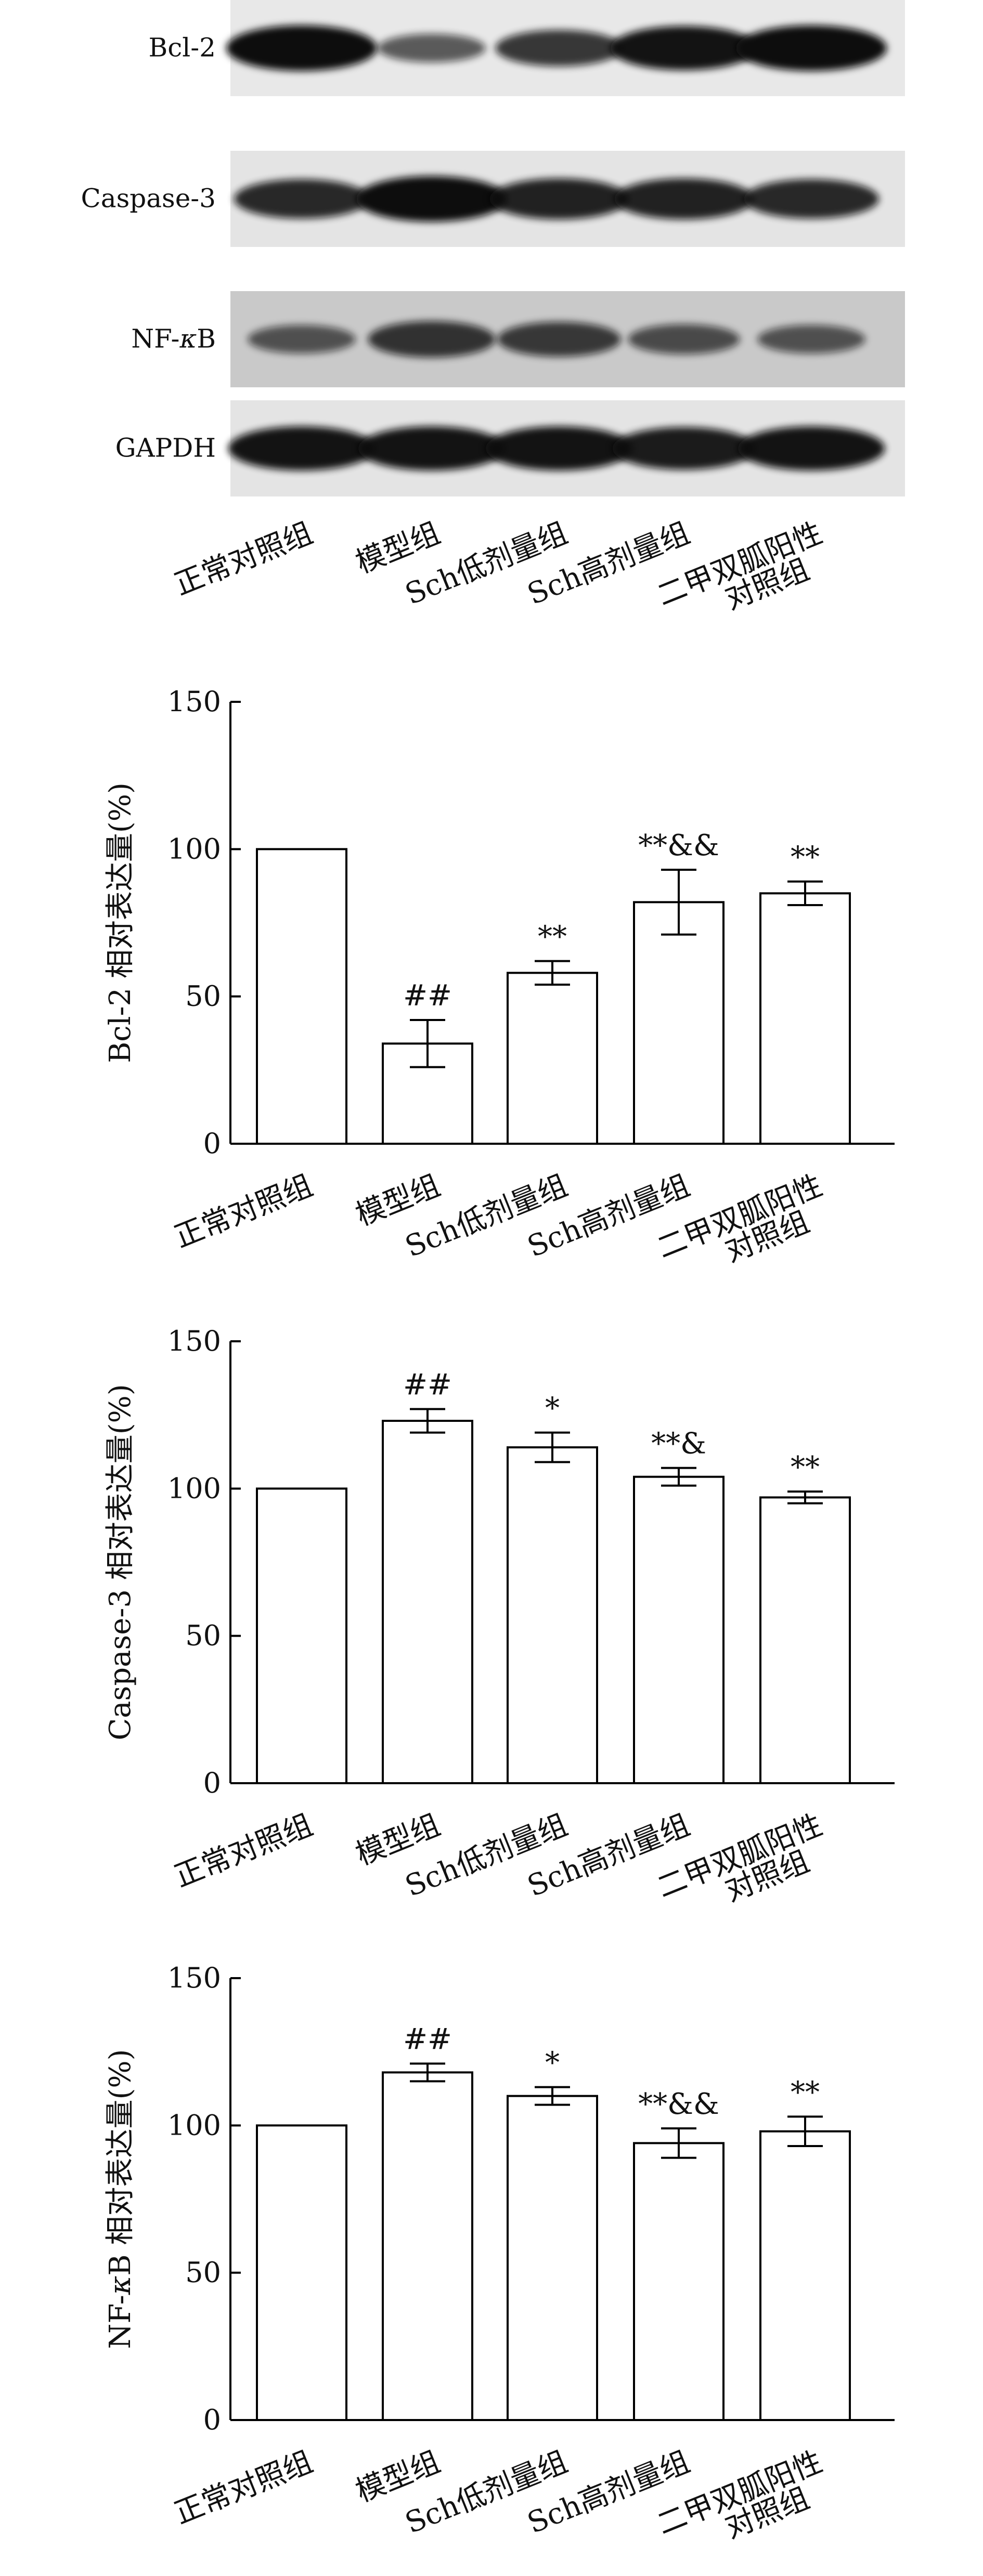 The width and height of the screenshot is (983, 2576). What do you see at coordinates (120, 922) in the screenshot?
I see `y-axis-label: Bcl-2 相对表达量(%)` at bounding box center [120, 922].